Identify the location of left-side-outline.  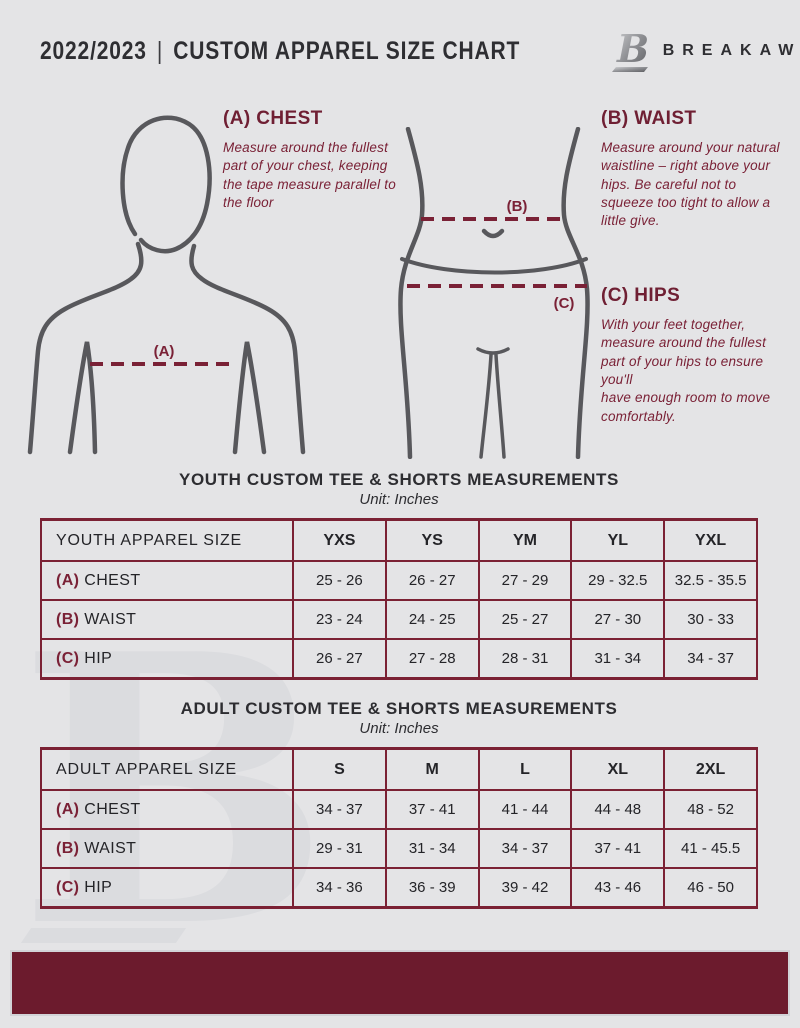
(411, 293).